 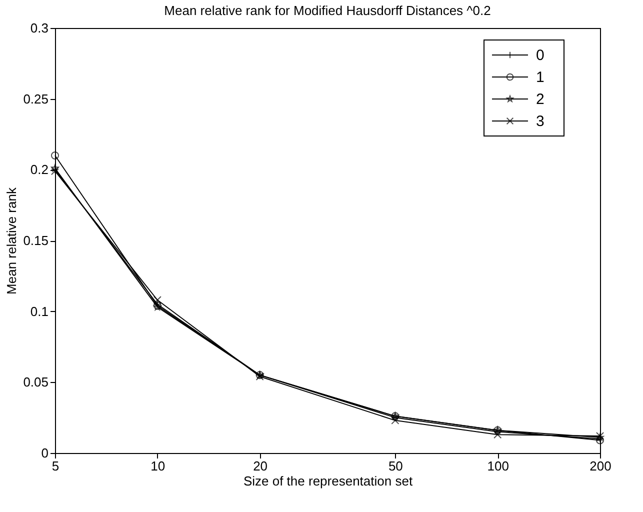 What do you see at coordinates (540, 77) in the screenshot?
I see `legend-label: 1` at bounding box center [540, 77].